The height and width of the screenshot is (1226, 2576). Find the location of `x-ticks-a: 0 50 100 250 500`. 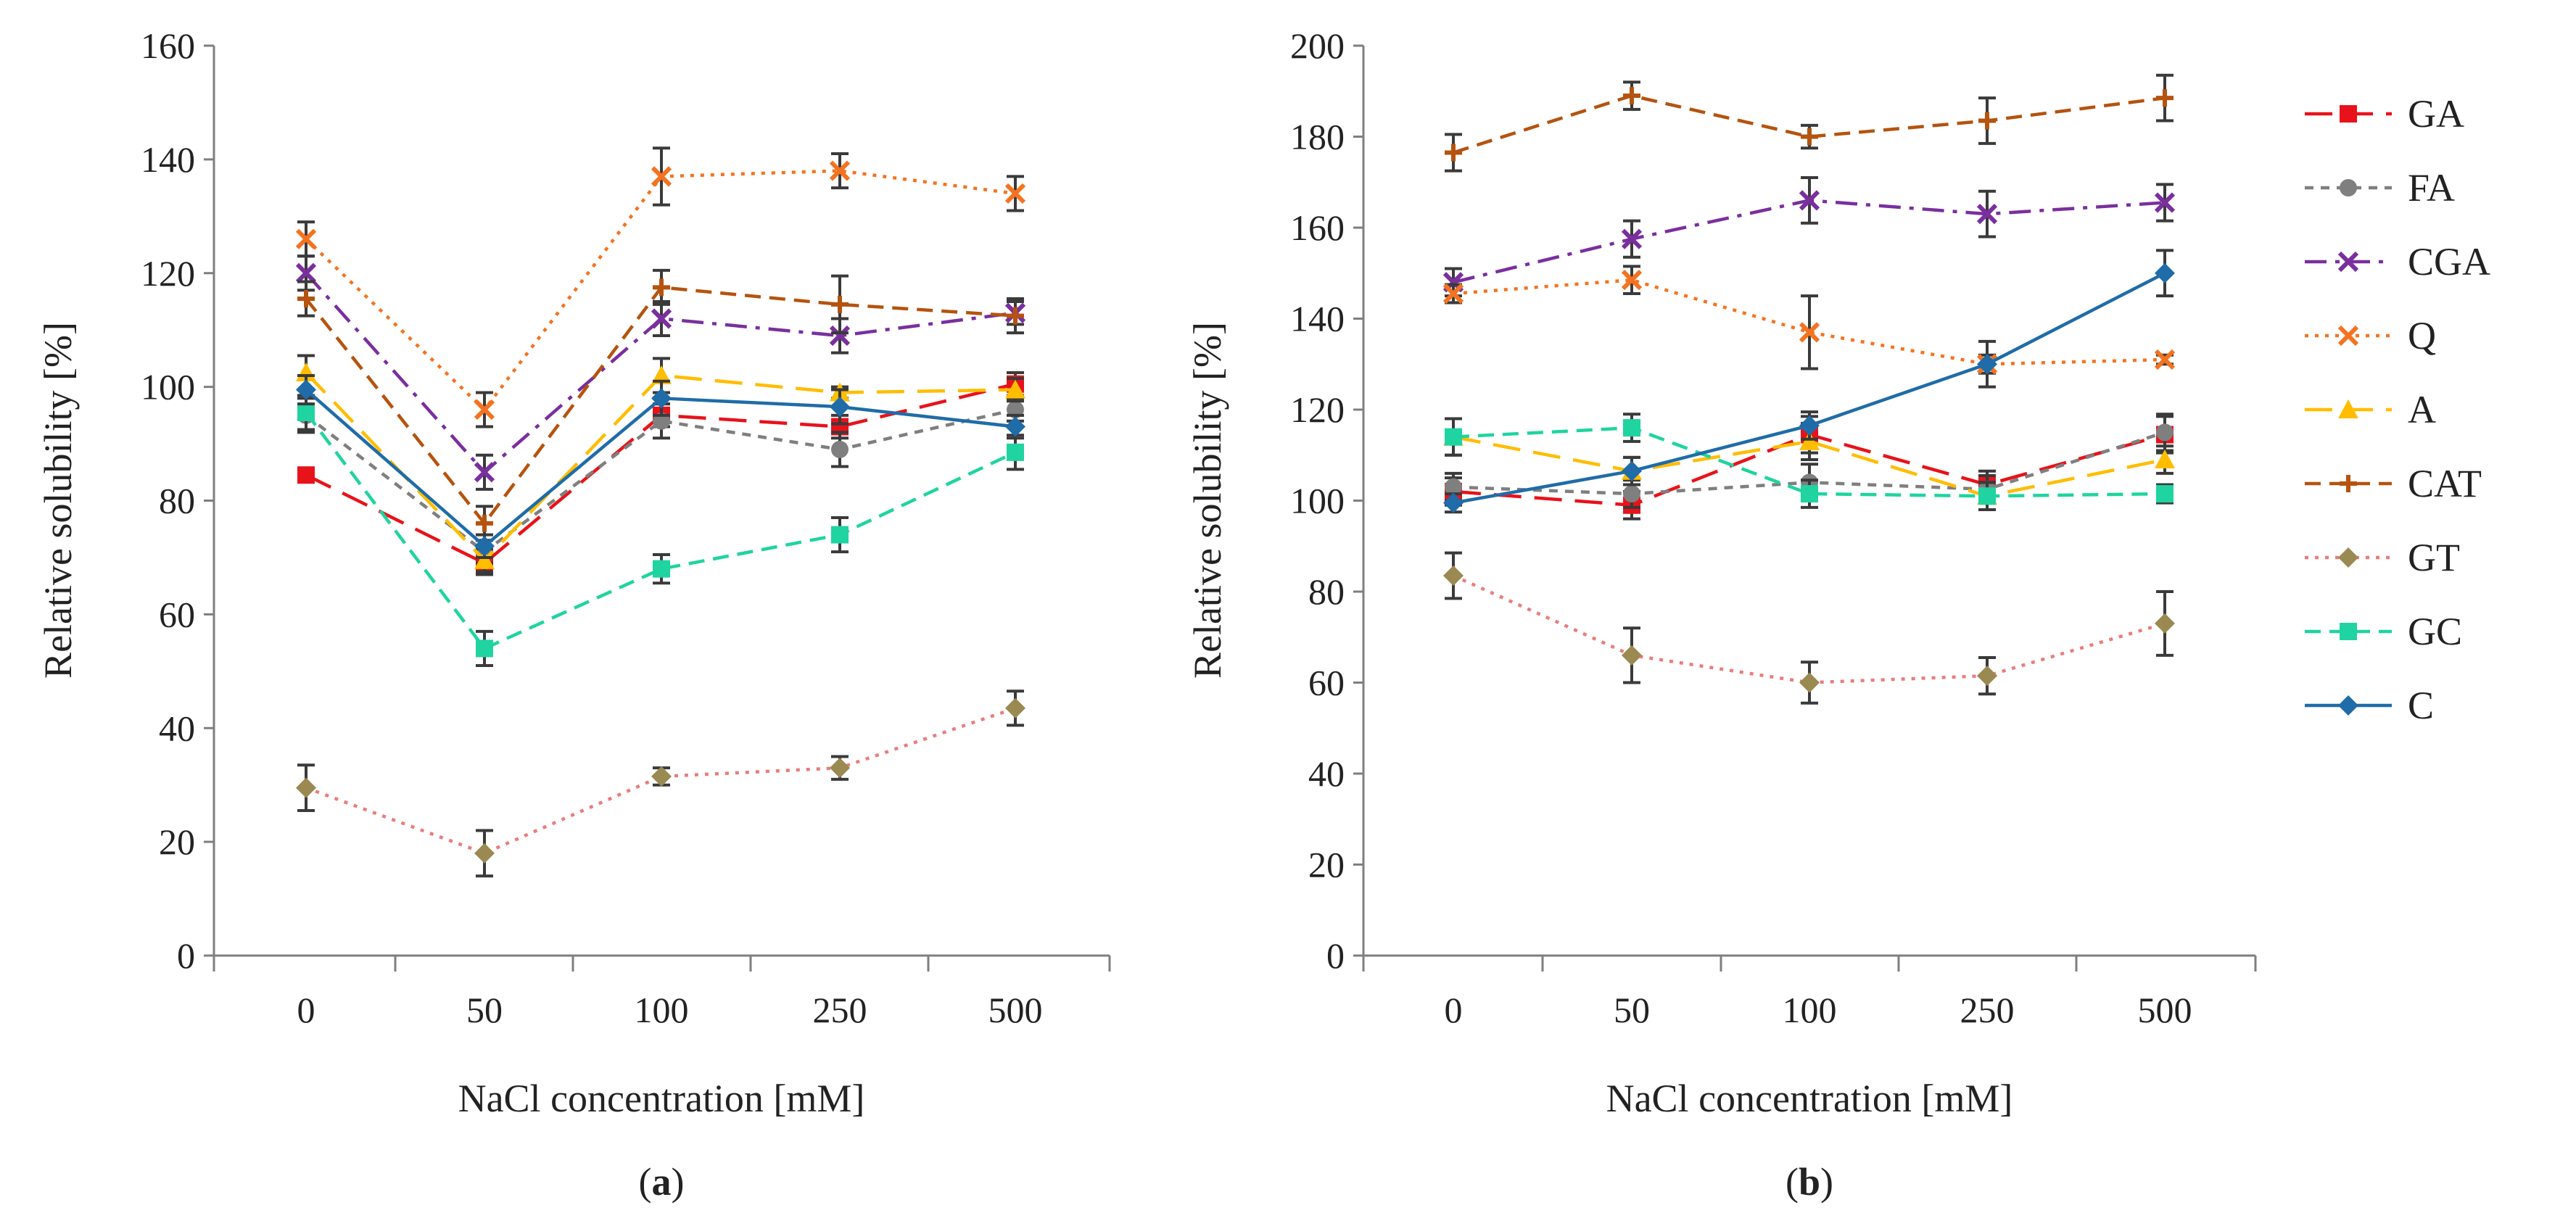

x-ticks-a: 0 50 100 250 500 is located at coordinates (661, 993).